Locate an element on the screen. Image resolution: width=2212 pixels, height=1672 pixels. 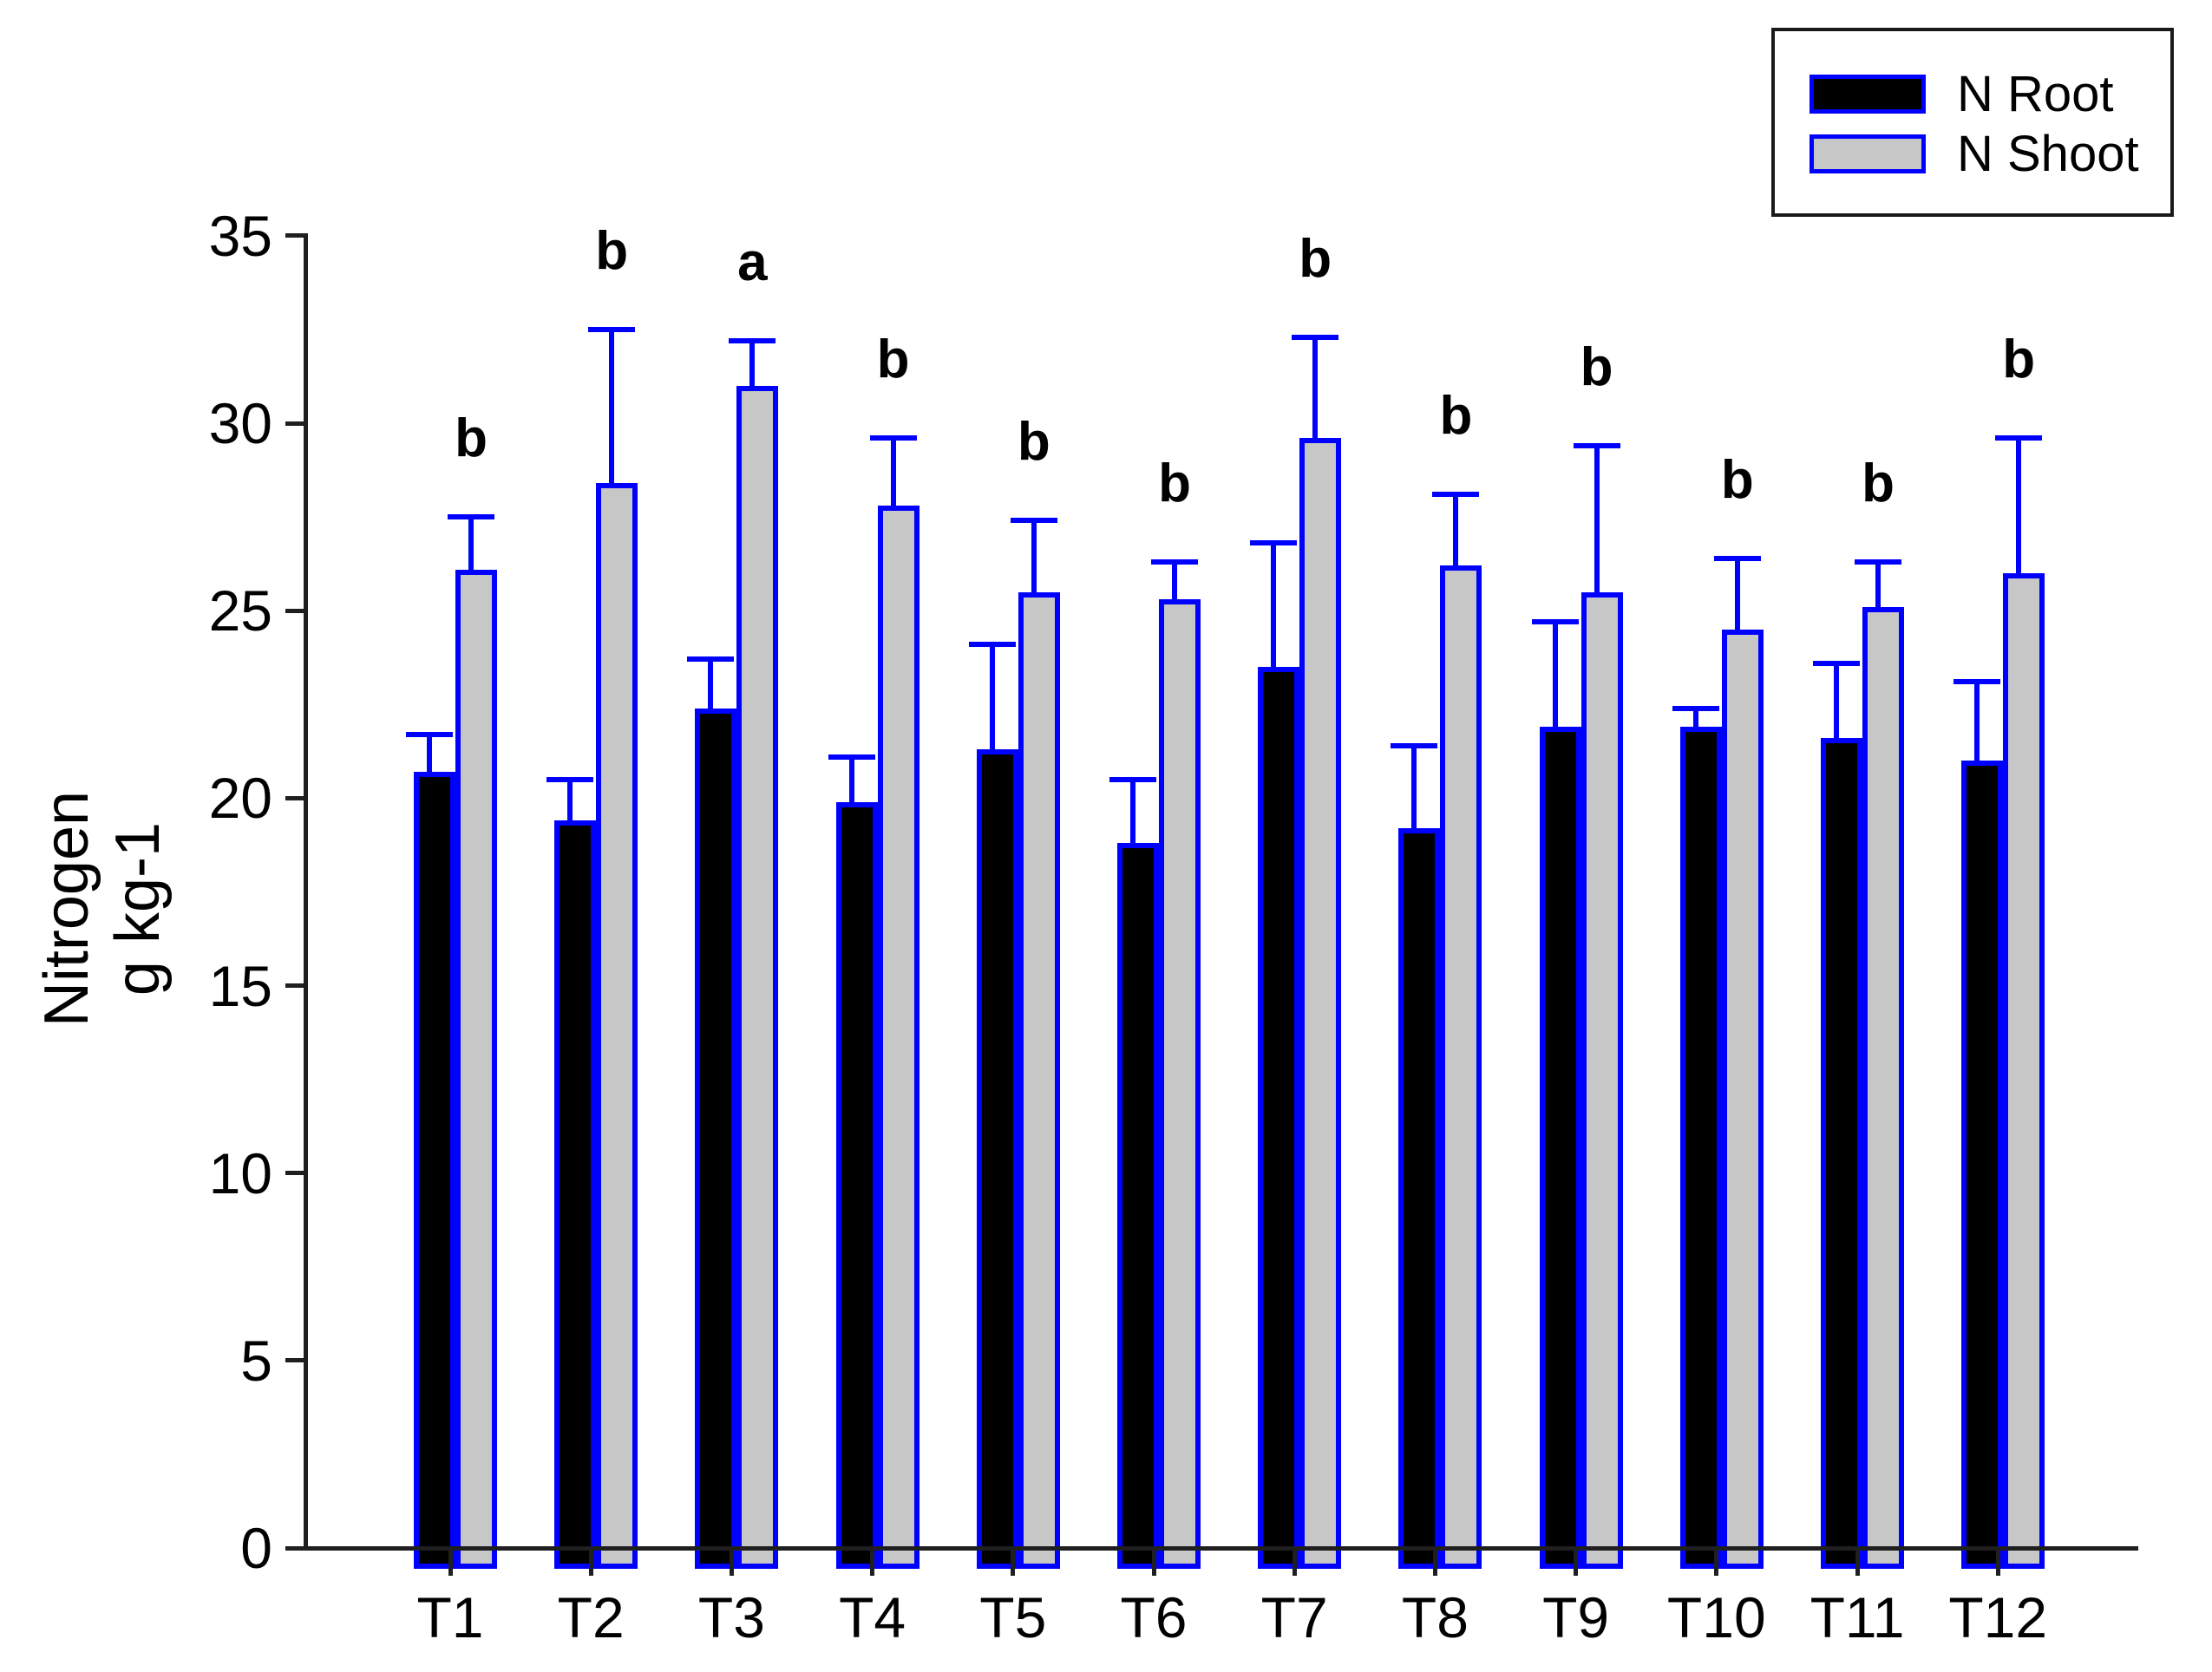
bar-n-shoot-T5 is located at coordinates (1039, 1080).